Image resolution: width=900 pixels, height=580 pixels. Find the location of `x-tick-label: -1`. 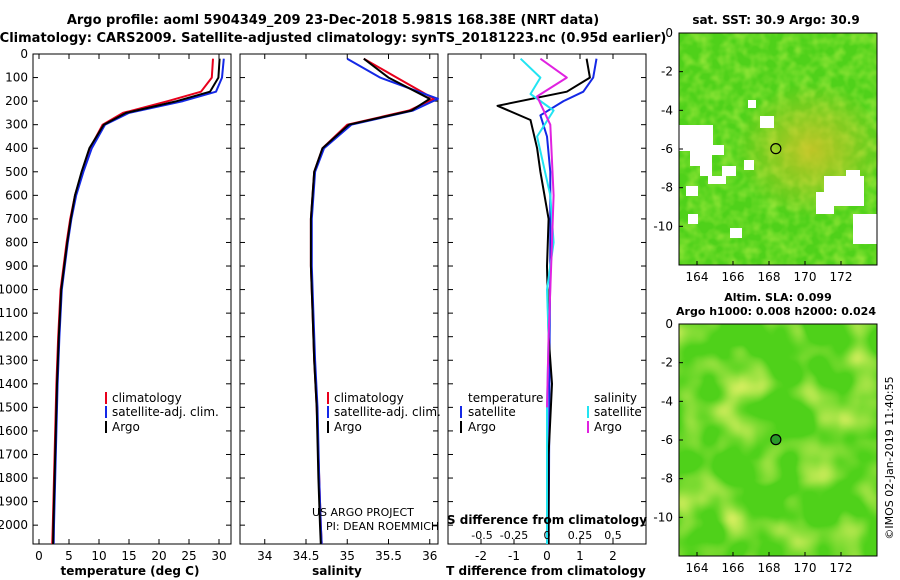

x-tick-label: -1 is located at coordinates (514, 556).